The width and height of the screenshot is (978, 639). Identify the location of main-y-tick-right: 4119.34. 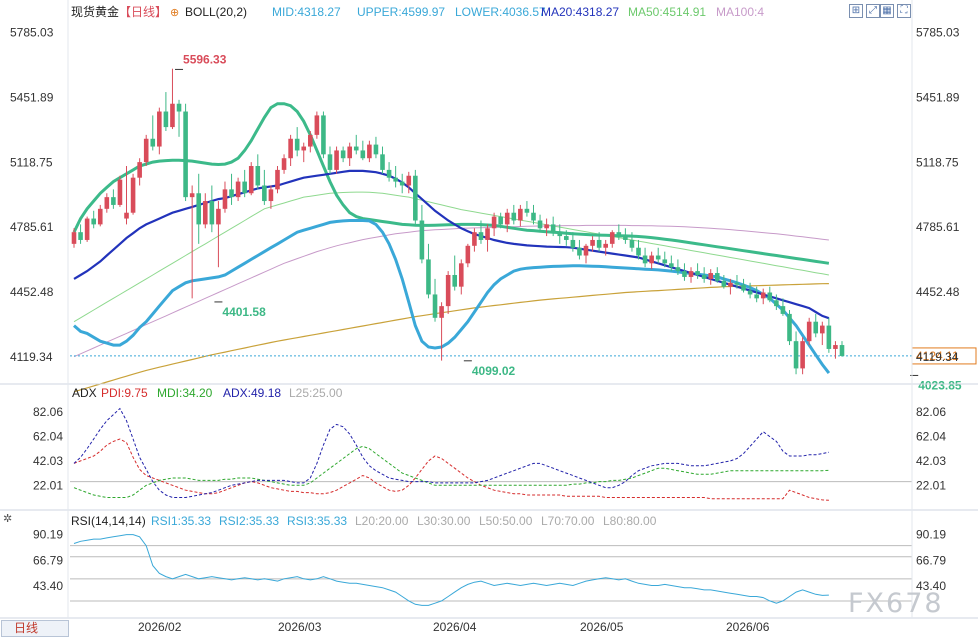
(937, 357).